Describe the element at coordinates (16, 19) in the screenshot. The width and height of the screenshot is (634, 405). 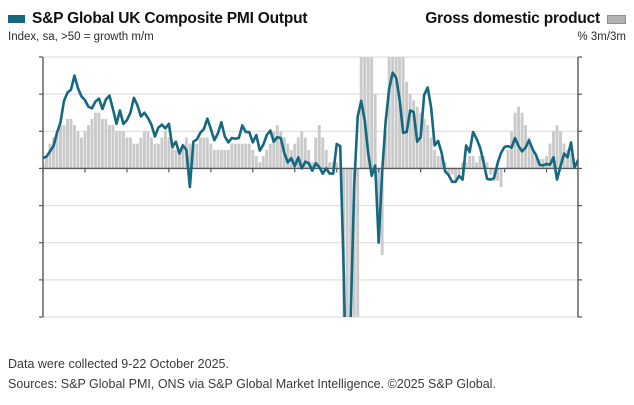
I see `pmi-line-swatch-icon` at that location.